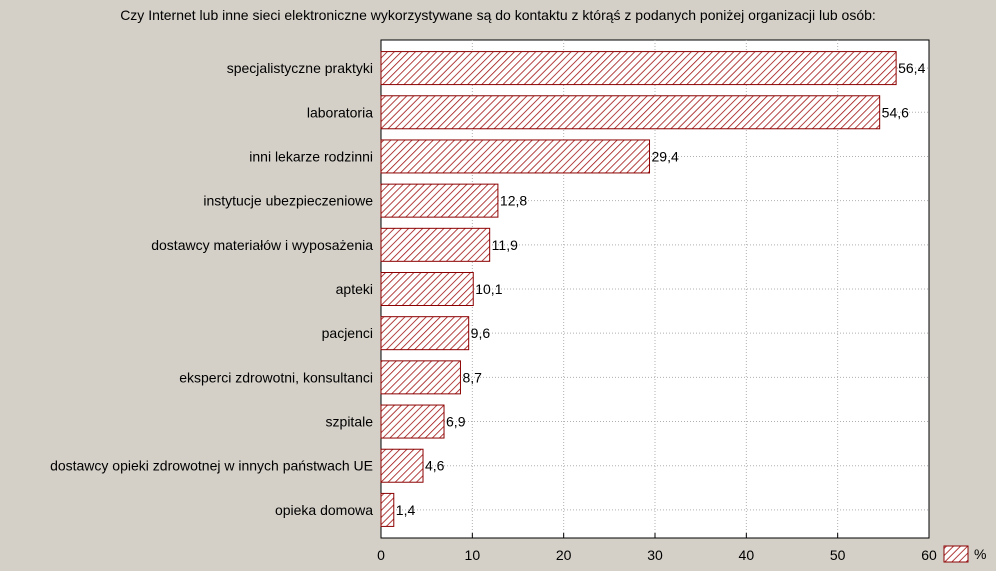  I want to click on category-label: eksperci zdrowotni, konsultanci, so click(276, 377).